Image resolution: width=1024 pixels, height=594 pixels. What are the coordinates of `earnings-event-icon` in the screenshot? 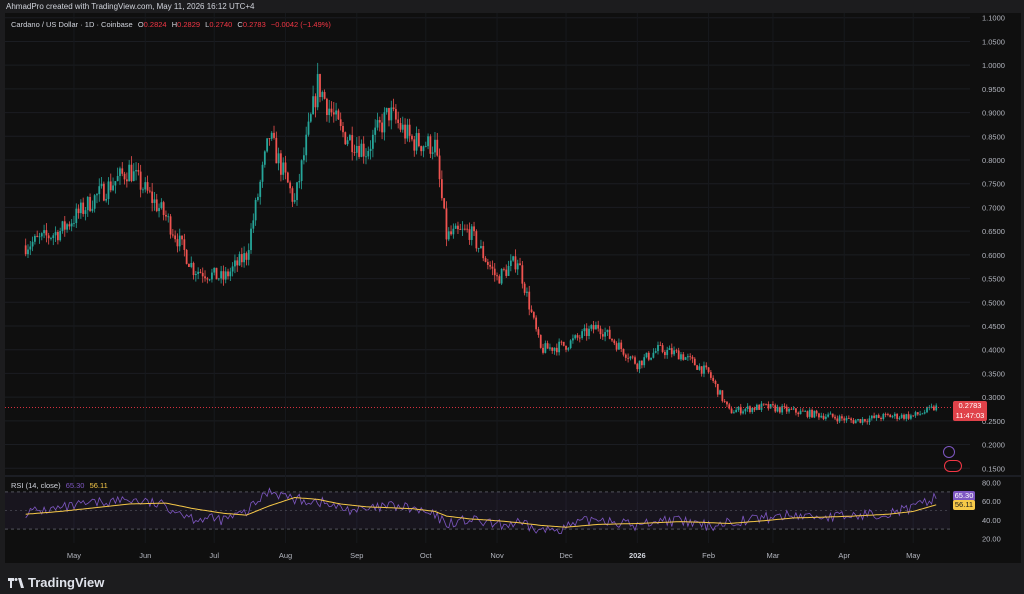 It's located at (953, 466).